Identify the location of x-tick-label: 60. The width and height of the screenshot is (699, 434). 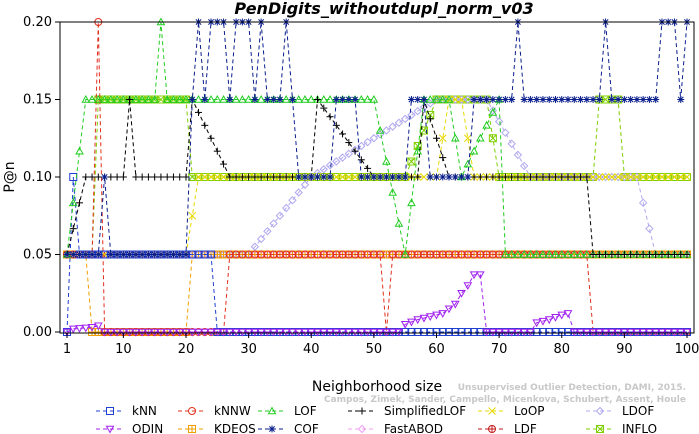
(436, 349).